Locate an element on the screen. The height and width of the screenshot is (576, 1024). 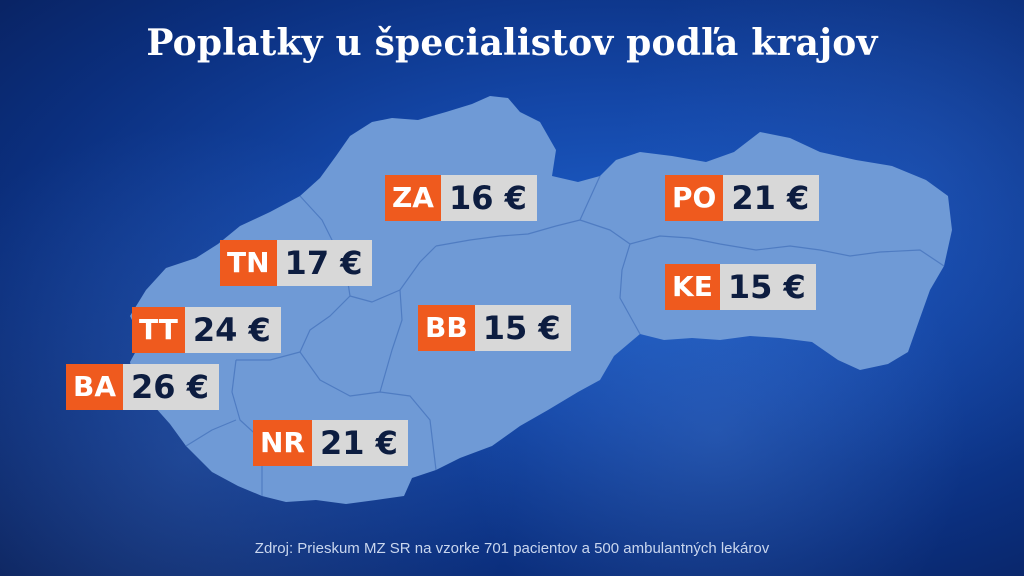
region-label-nr: NR 21 € is located at coordinates (330, 443).